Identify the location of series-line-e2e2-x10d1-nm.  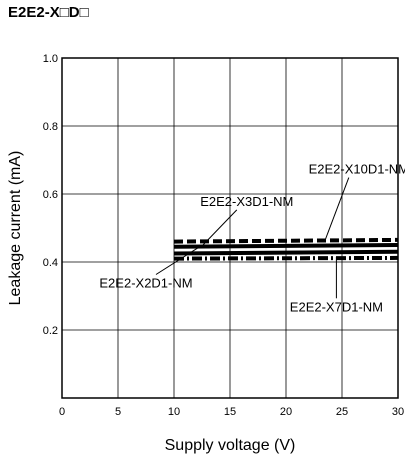
(286, 240).